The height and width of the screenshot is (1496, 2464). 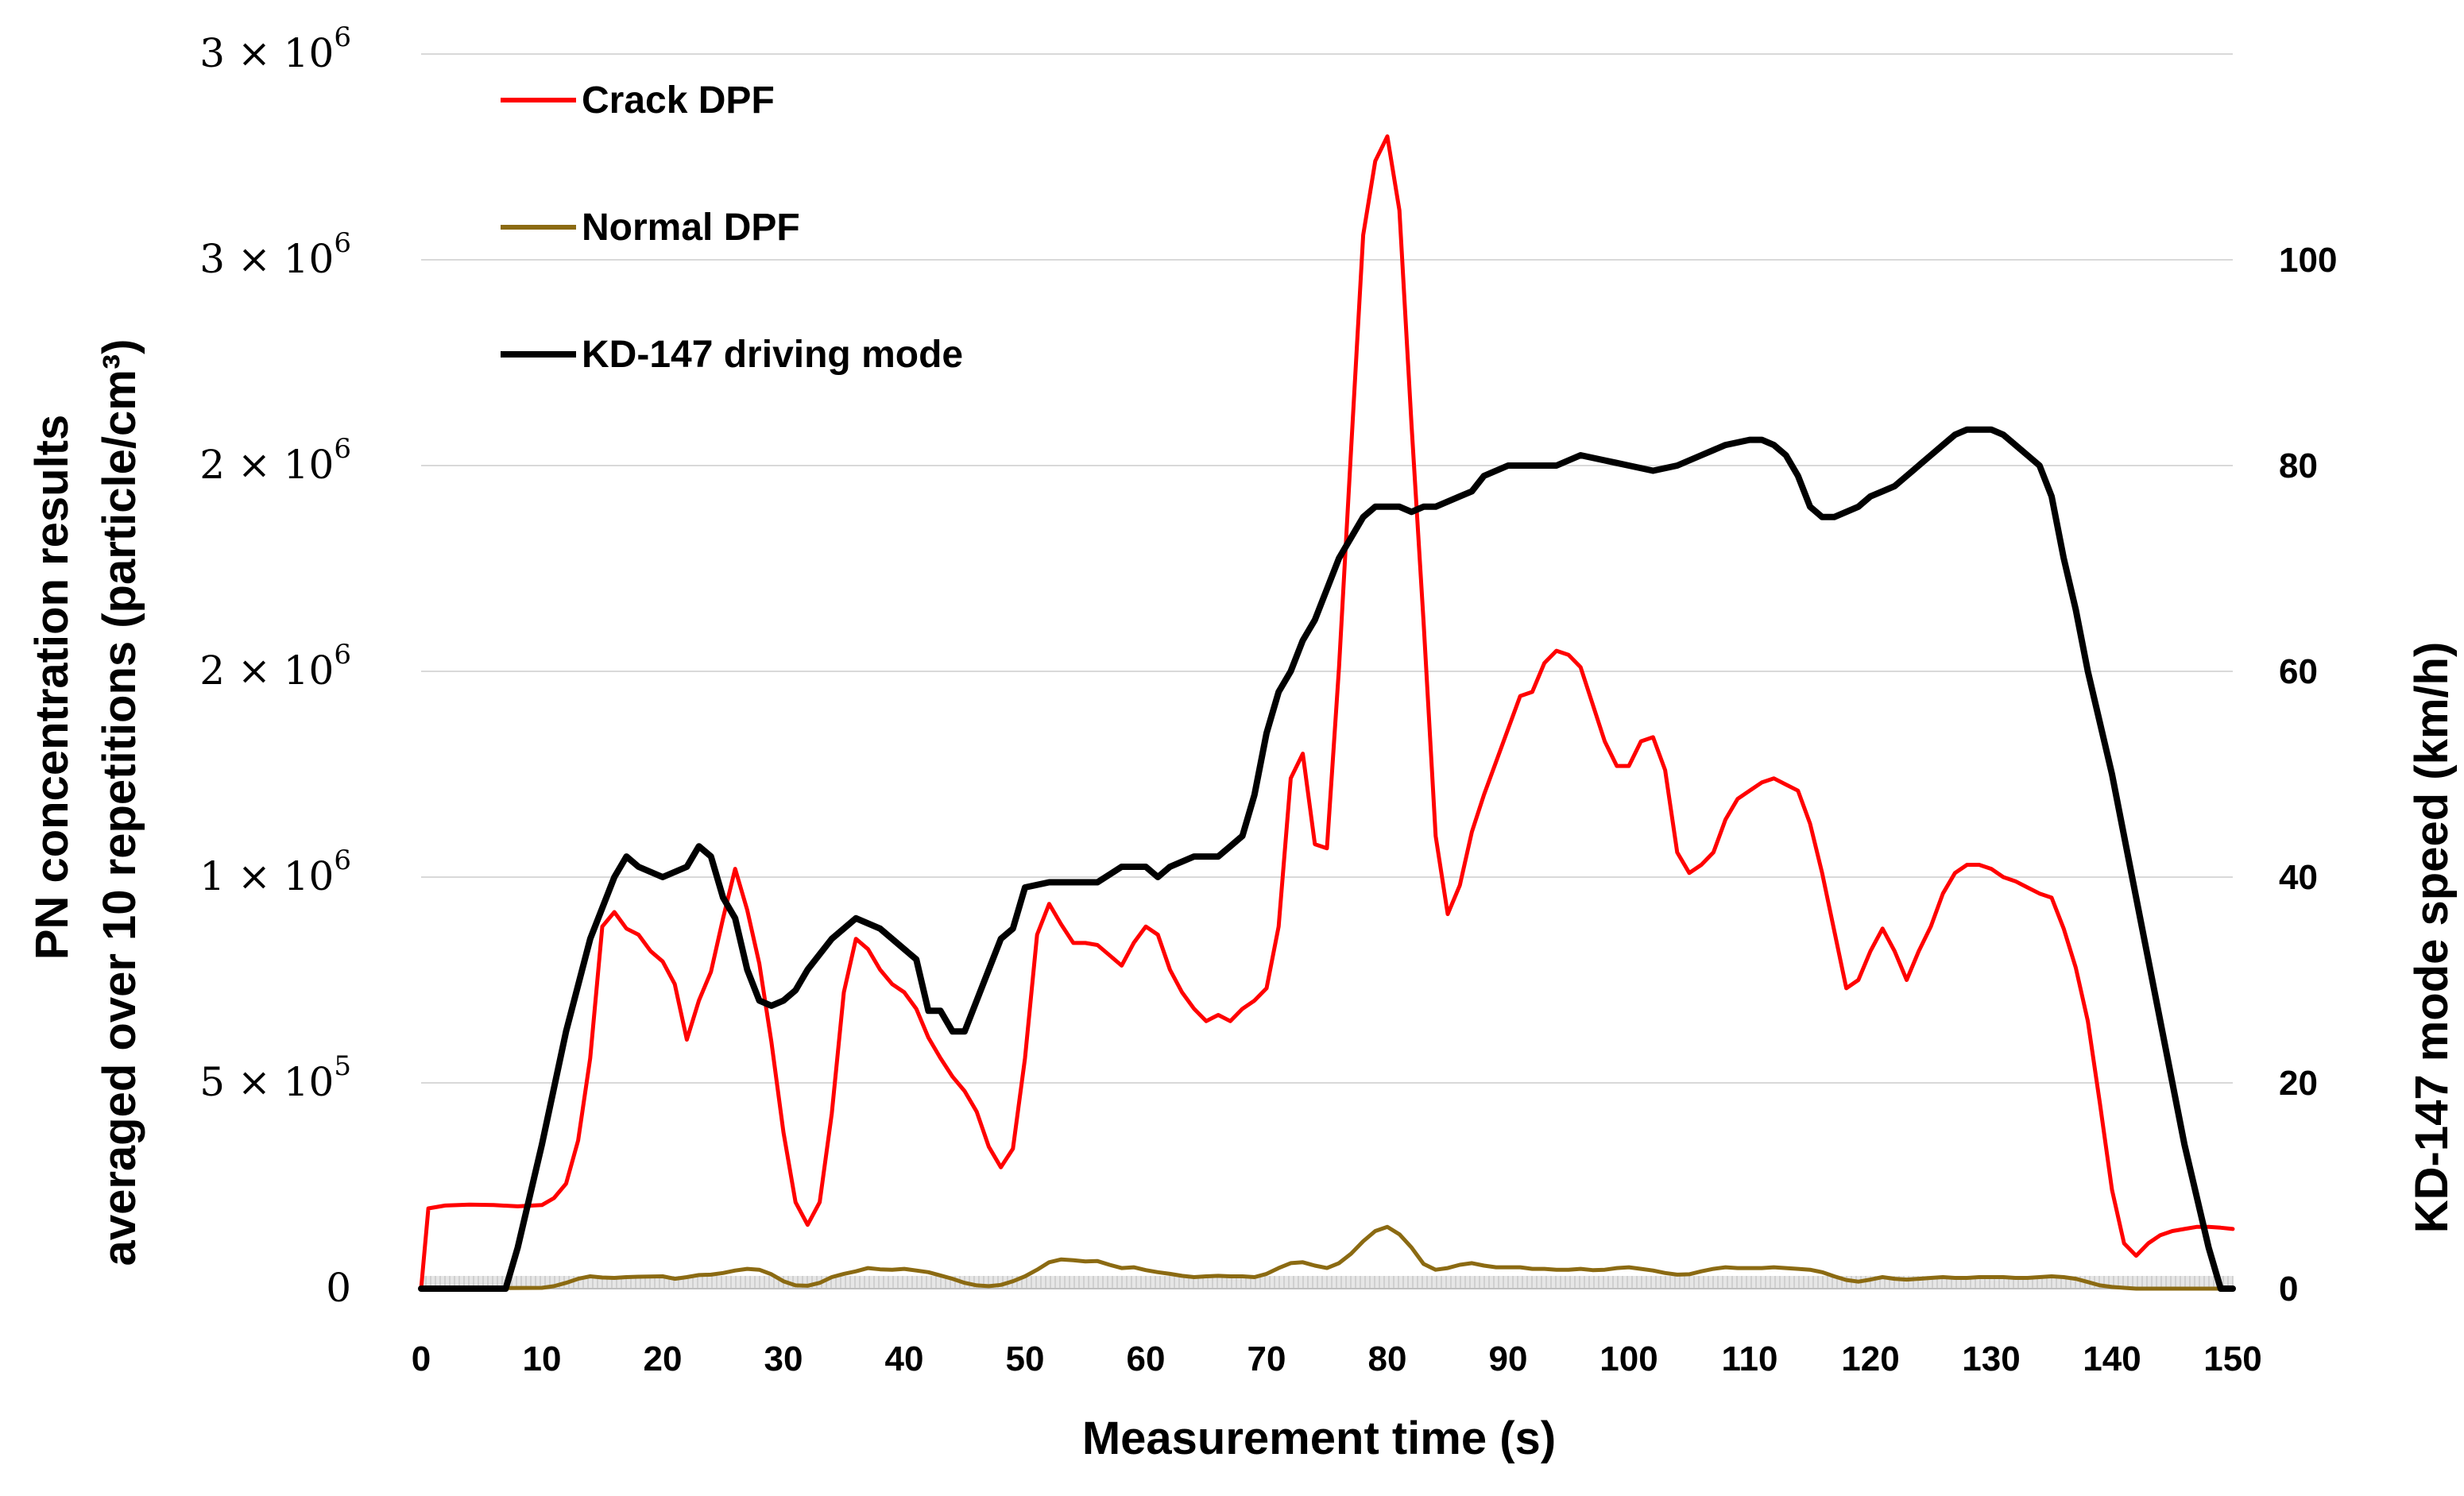 I want to click on right-y-tick-label-40: 40, so click(x=2298, y=878).